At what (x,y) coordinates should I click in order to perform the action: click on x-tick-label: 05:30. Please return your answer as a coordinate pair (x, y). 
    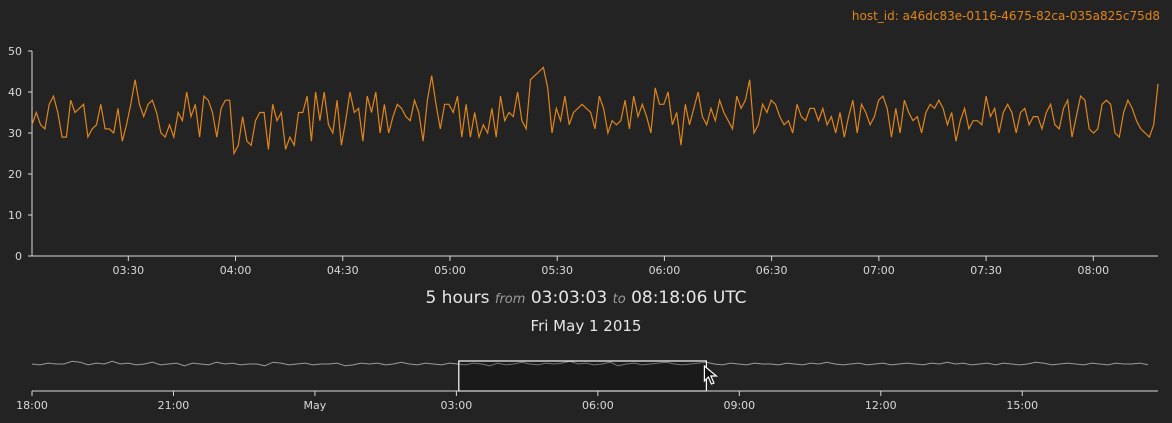
    Looking at the image, I should click on (557, 270).